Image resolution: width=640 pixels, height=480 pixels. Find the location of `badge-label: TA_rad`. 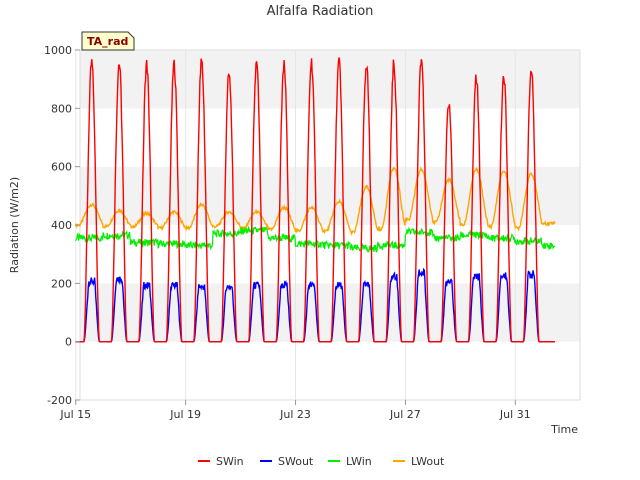

badge-label: TA_rad is located at coordinates (107, 41).